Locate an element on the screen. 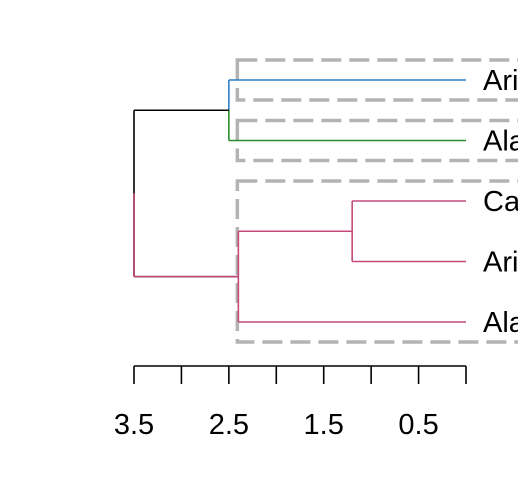  tick-label: 0.5 is located at coordinates (418, 425).